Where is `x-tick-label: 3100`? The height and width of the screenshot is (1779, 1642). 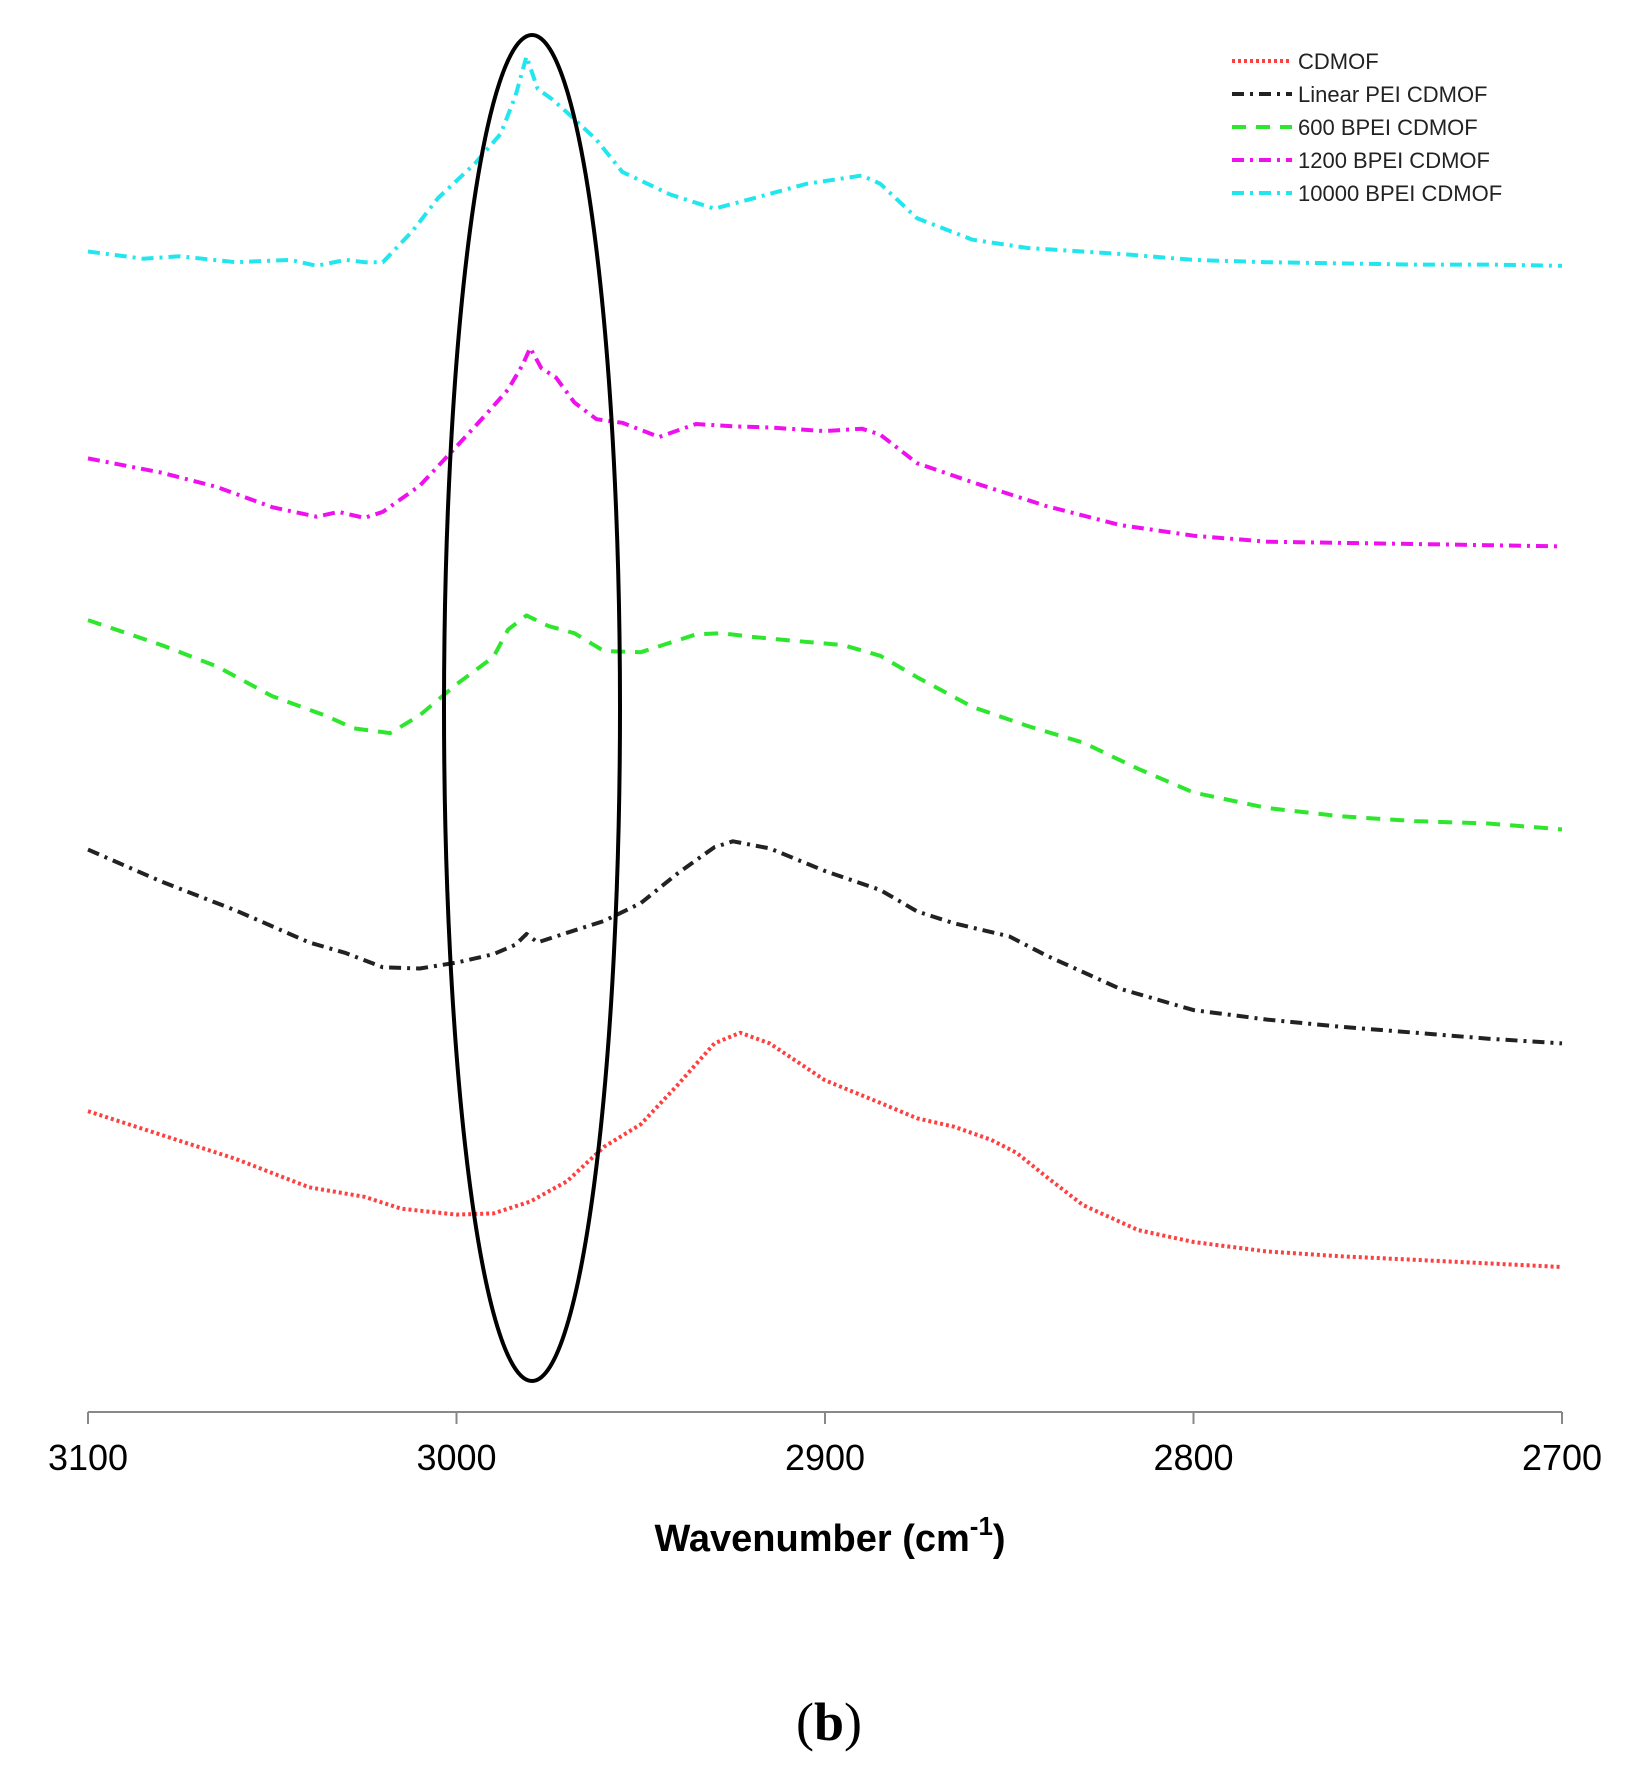
x-tick-label: 3100 is located at coordinates (88, 1457).